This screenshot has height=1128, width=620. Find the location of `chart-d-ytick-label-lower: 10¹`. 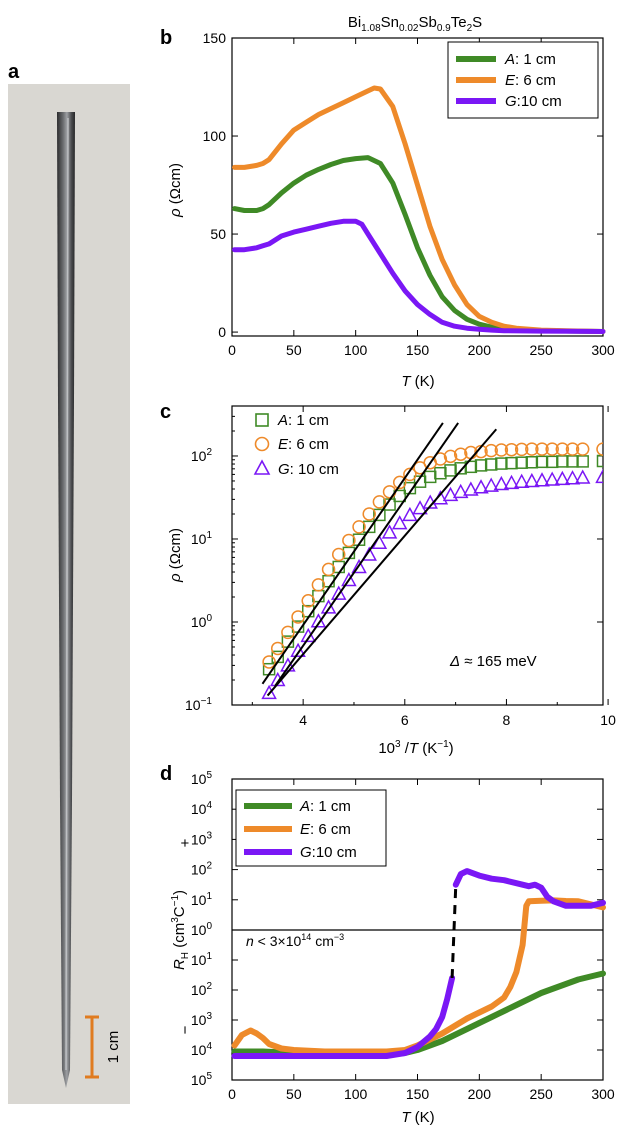

chart-d-ytick-label-lower: 10¹ is located at coordinates (202, 959).